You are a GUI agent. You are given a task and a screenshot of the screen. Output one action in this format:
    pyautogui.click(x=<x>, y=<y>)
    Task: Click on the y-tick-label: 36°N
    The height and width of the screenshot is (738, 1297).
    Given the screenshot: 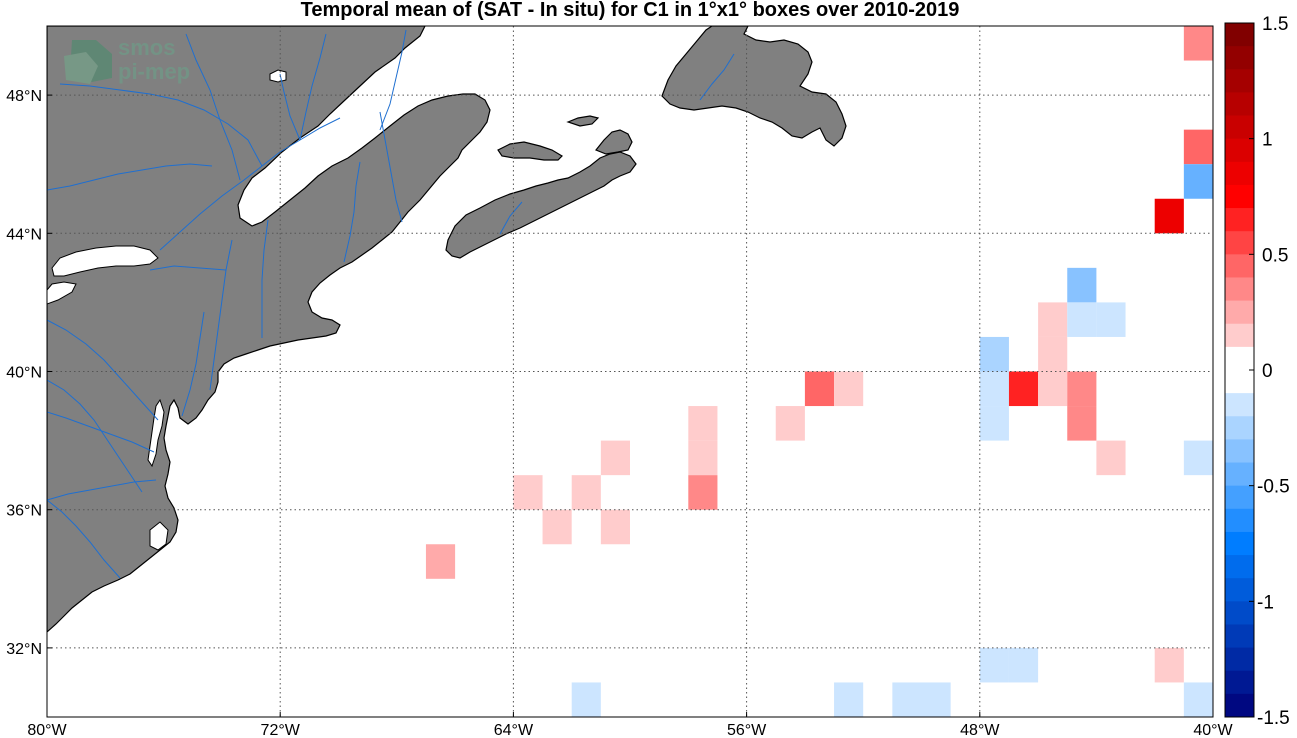 What is the action you would take?
    pyautogui.click(x=24, y=511)
    